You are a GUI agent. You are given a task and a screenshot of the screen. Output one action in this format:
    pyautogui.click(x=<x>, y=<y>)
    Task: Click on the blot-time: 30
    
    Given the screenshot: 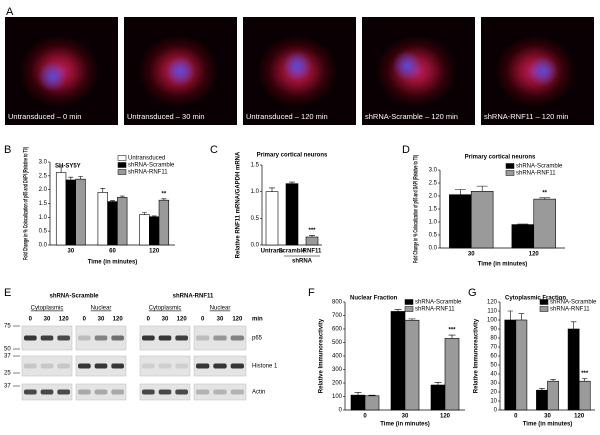 What is the action you would take?
    pyautogui.click(x=220, y=320)
    